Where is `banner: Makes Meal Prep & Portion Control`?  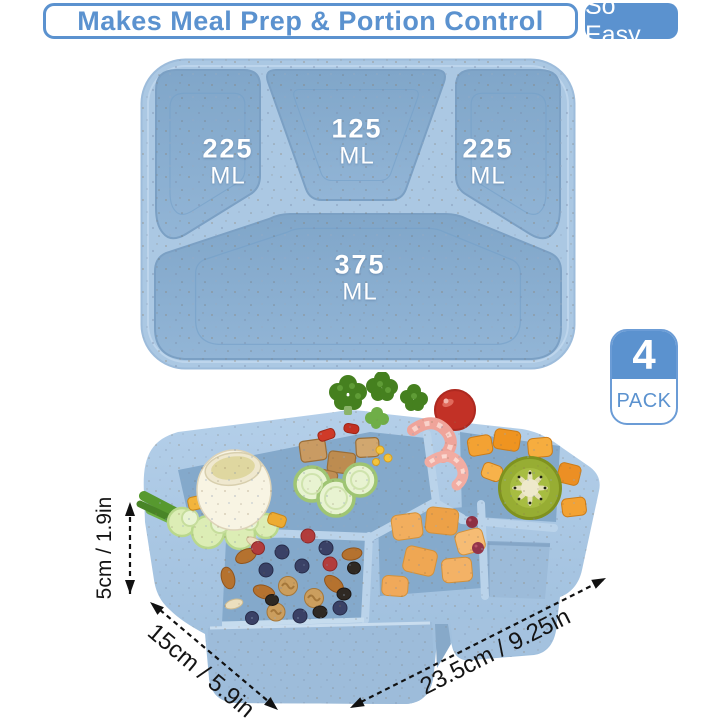 banner: Makes Meal Prep & Portion Control is located at coordinates (310, 21).